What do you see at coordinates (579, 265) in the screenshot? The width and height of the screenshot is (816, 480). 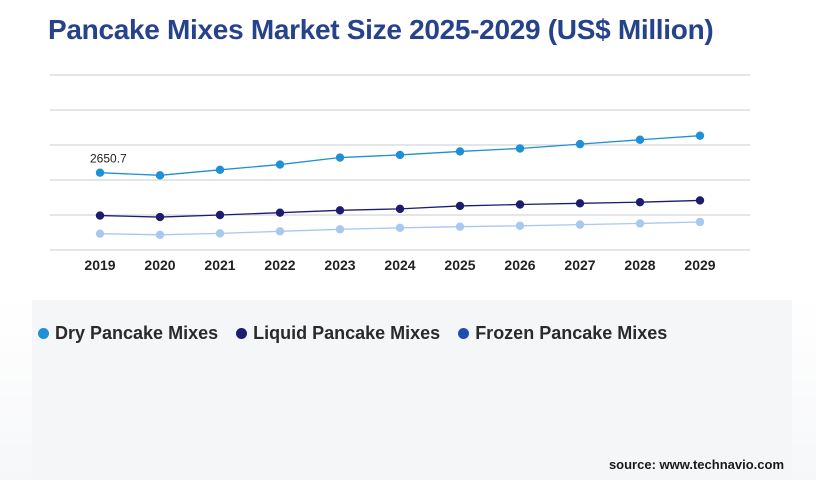 I see `x-tick-label: 2027` at bounding box center [579, 265].